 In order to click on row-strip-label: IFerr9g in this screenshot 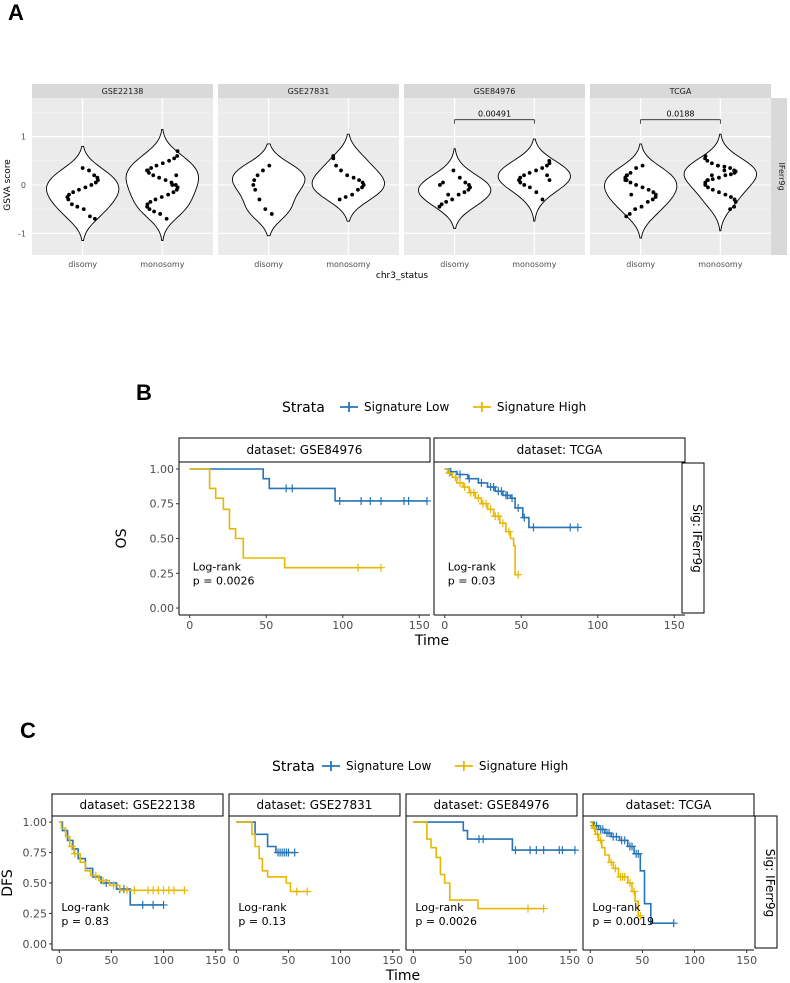, I will do `click(781, 176)`.